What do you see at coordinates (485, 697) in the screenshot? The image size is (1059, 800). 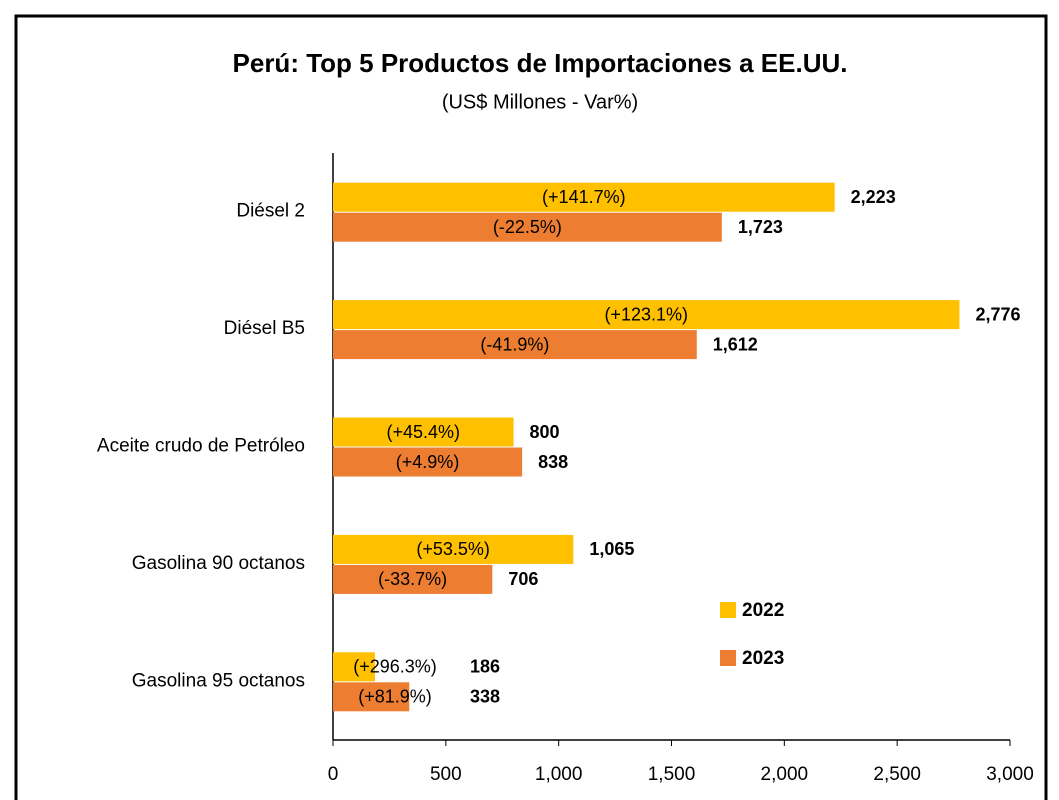 I see `value-label: 338` at bounding box center [485, 697].